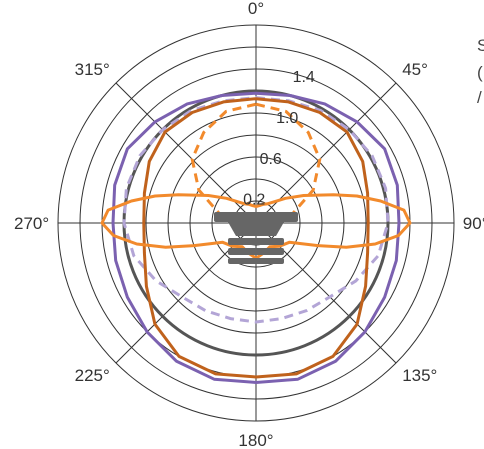 The height and width of the screenshot is (449, 484). Describe the element at coordinates (271, 159) in the screenshot. I see `radial-label: 0.6` at that location.